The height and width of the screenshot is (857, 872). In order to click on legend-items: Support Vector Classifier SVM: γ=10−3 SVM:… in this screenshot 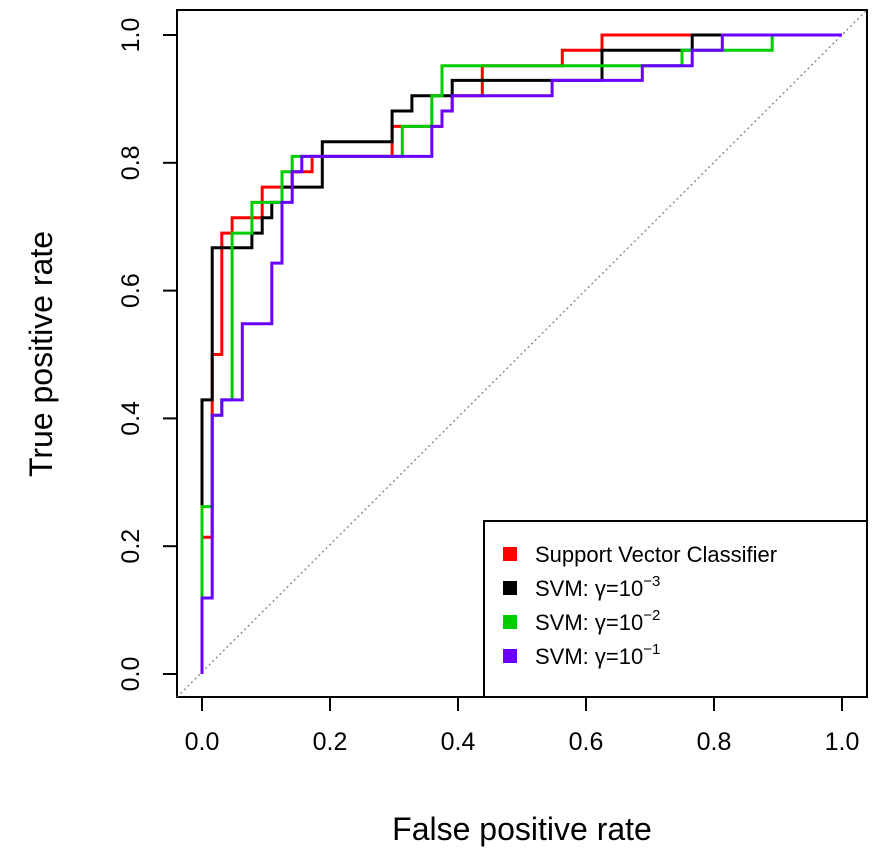, I will do `click(640, 605)`.